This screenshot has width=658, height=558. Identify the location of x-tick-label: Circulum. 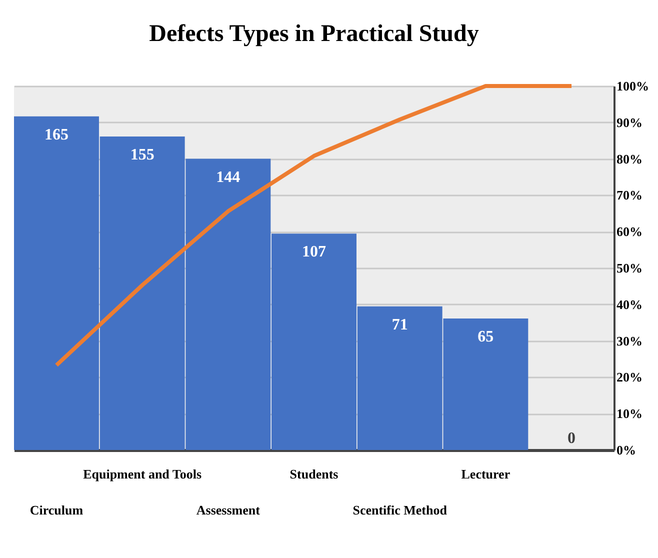
(57, 510).